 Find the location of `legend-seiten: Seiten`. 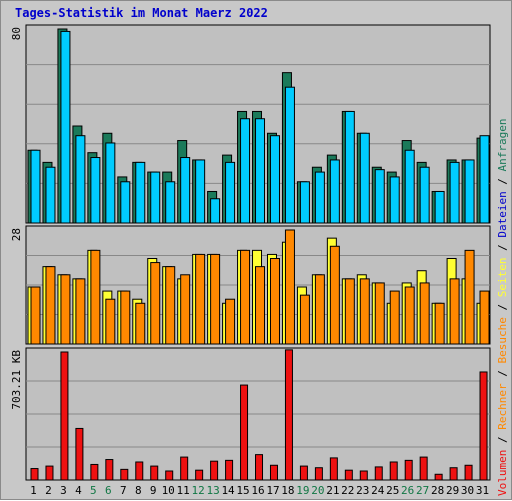

legend-seiten: Seiten is located at coordinates (502, 278).